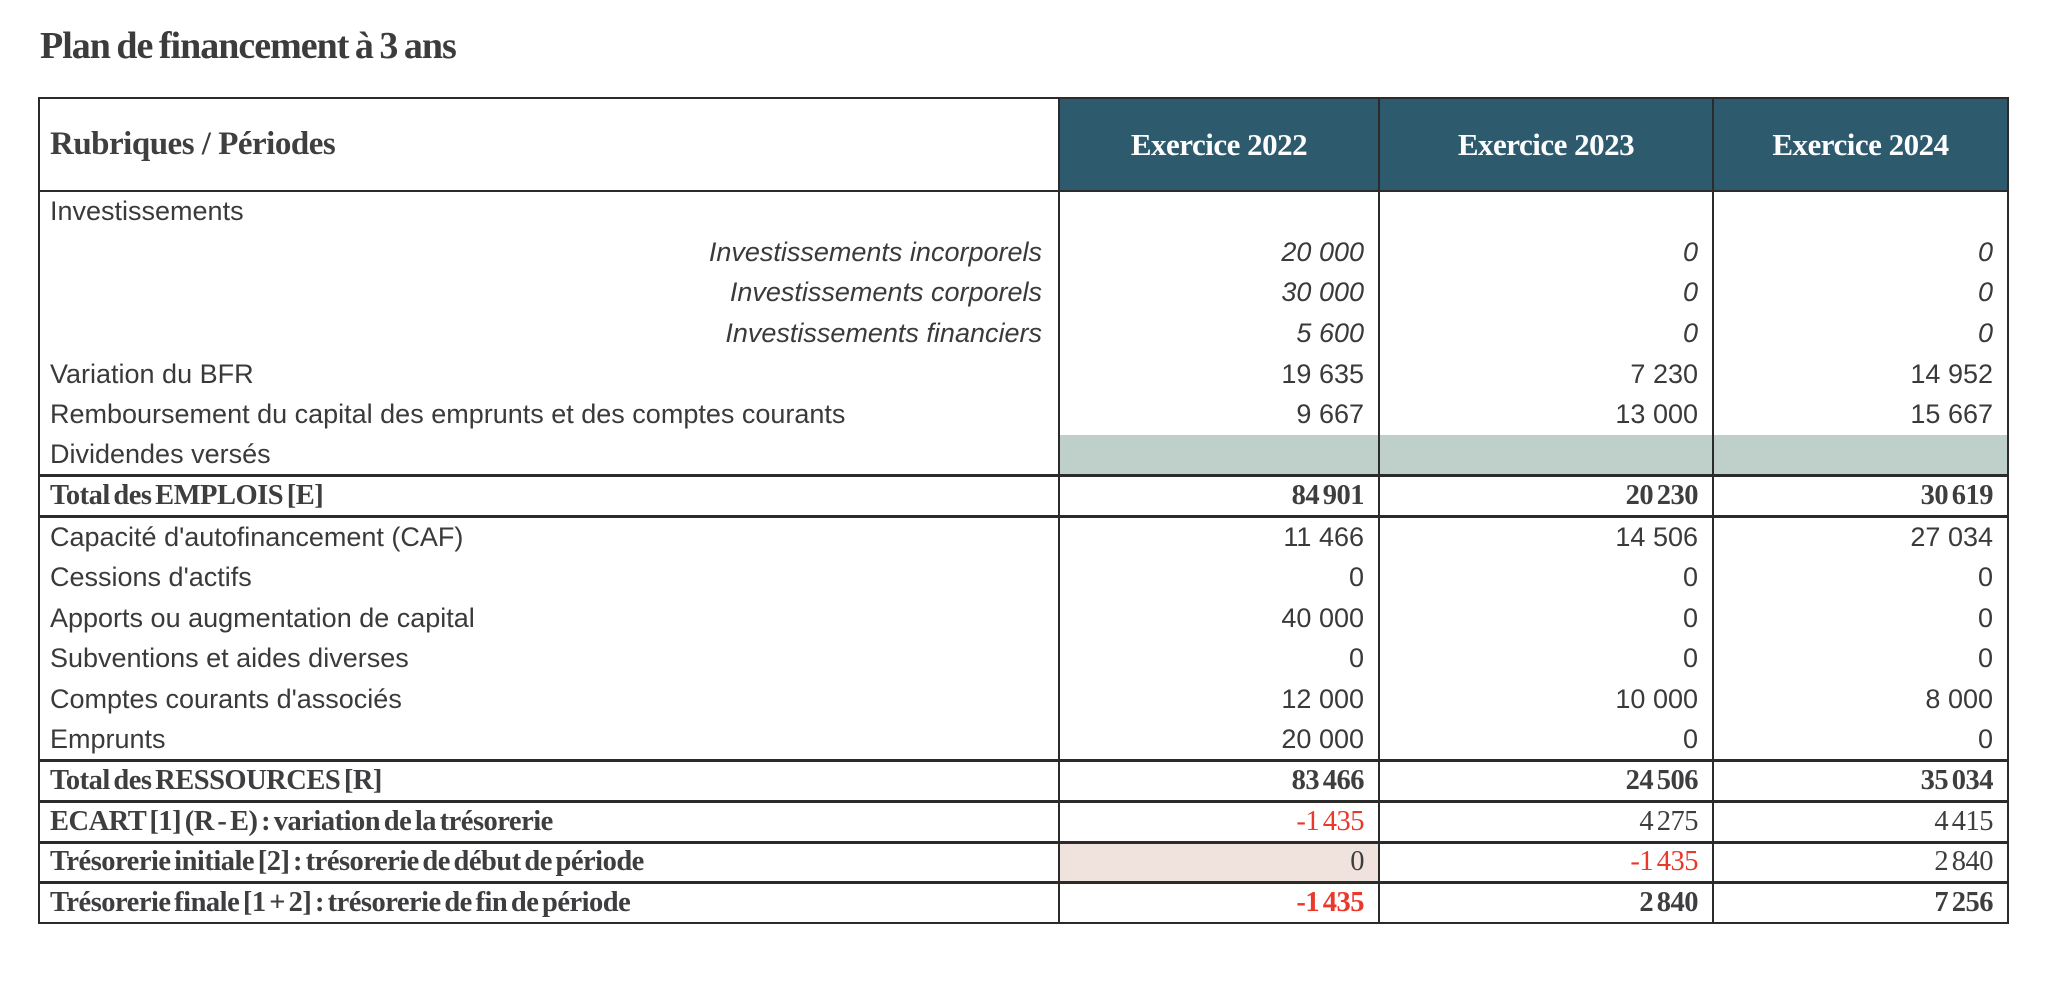 This screenshot has height=982, width=2048. I want to click on row-label: Apports ou augmentation de capital, so click(262, 617).